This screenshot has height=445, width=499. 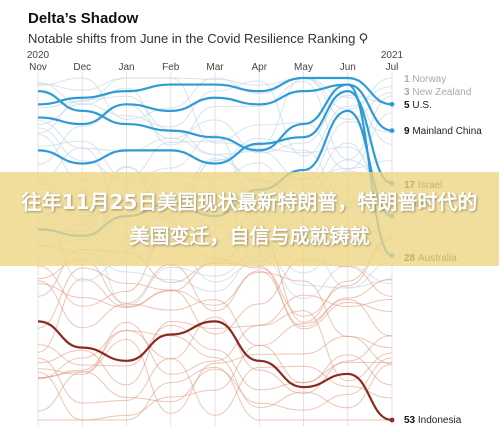 I want to click on end-label: 3 New Zealand, so click(x=437, y=92).